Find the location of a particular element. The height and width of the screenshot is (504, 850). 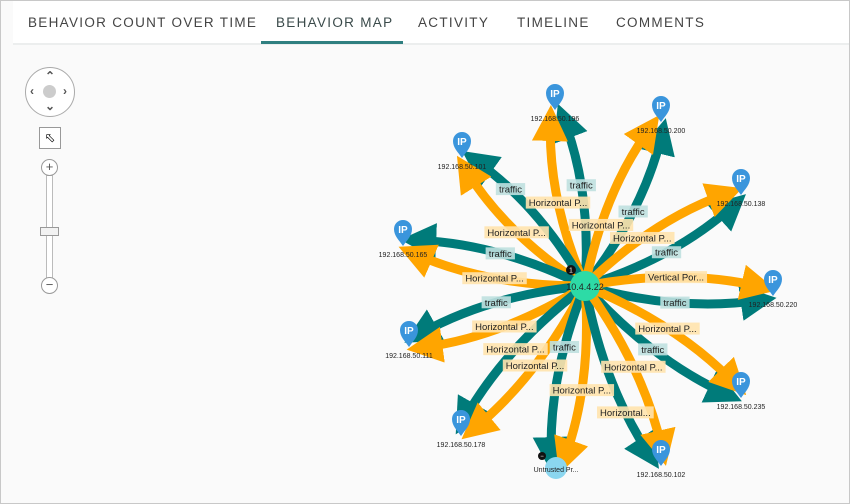

ip-node: IP 192.168.50.101 is located at coordinates (462, 151).